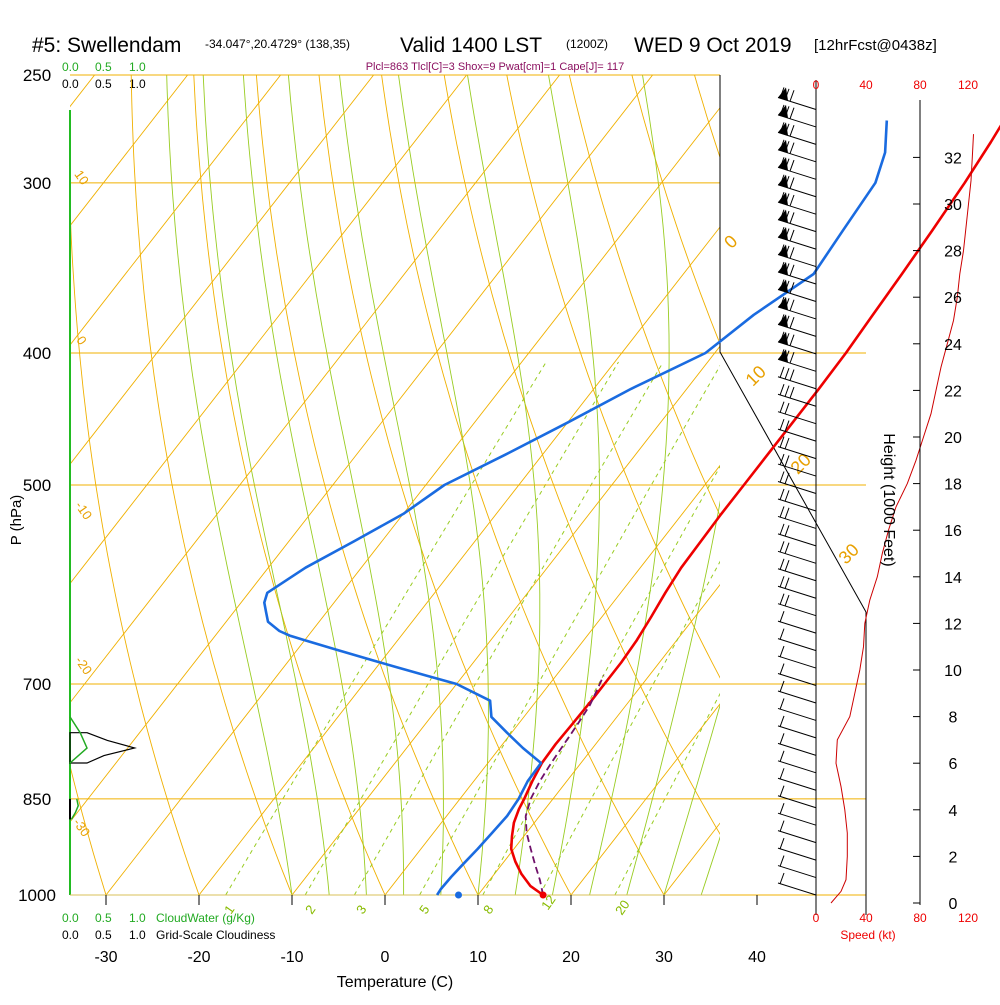 The height and width of the screenshot is (1005, 1000). Describe the element at coordinates (106, 45) in the screenshot. I see `station-title: #5: Swellendam` at that location.